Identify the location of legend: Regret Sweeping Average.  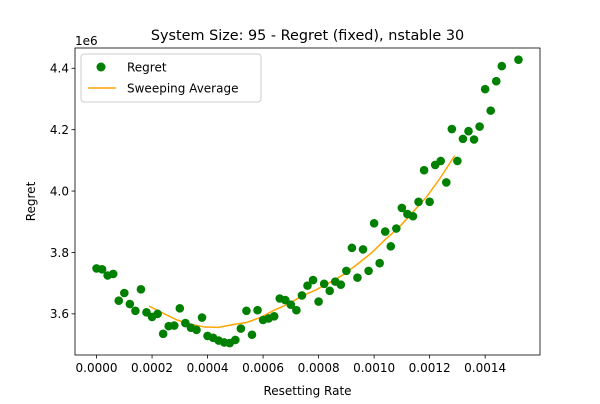
(171, 78).